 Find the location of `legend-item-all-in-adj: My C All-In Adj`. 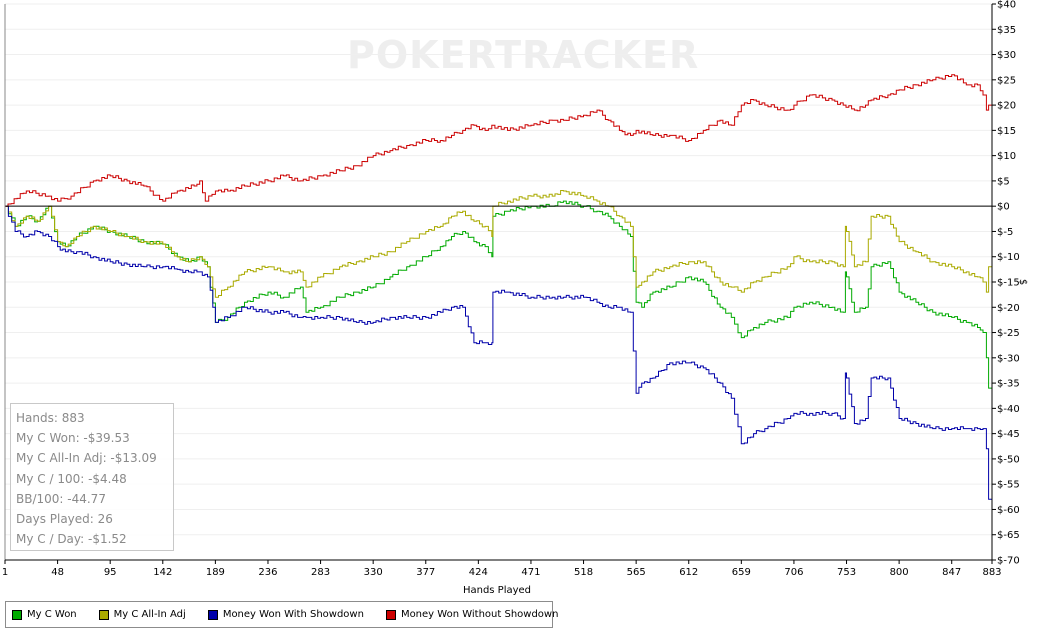

legend-item-all-in-adj: My C All-In Adj is located at coordinates (142, 614).